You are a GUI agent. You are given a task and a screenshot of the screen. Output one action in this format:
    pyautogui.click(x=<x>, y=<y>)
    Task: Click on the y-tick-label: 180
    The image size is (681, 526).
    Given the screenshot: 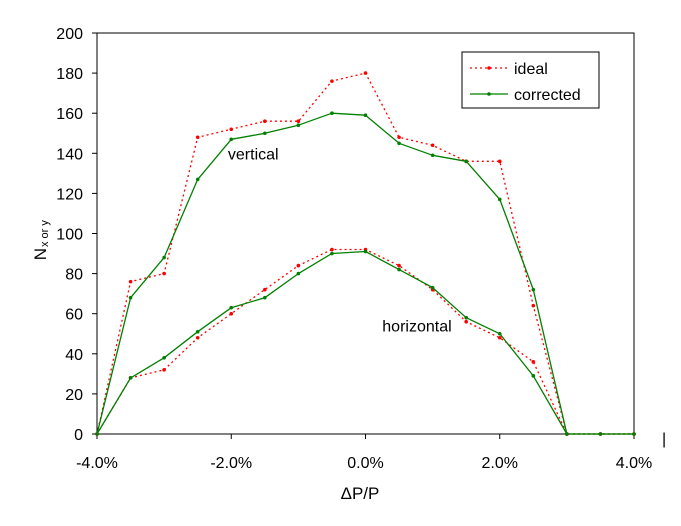 What is the action you would take?
    pyautogui.click(x=69, y=74)
    